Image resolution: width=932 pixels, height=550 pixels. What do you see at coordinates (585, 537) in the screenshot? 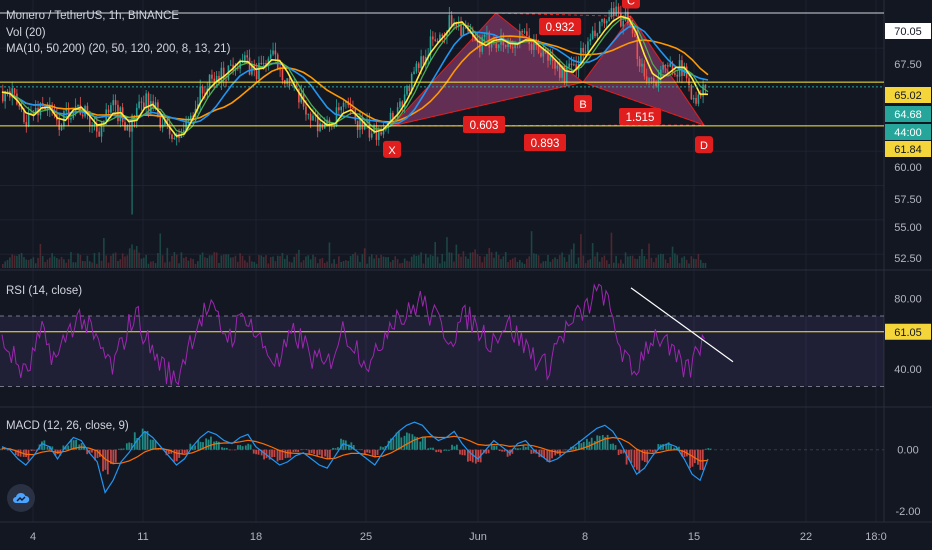
I see `time-axis-tick: 8` at bounding box center [585, 537].